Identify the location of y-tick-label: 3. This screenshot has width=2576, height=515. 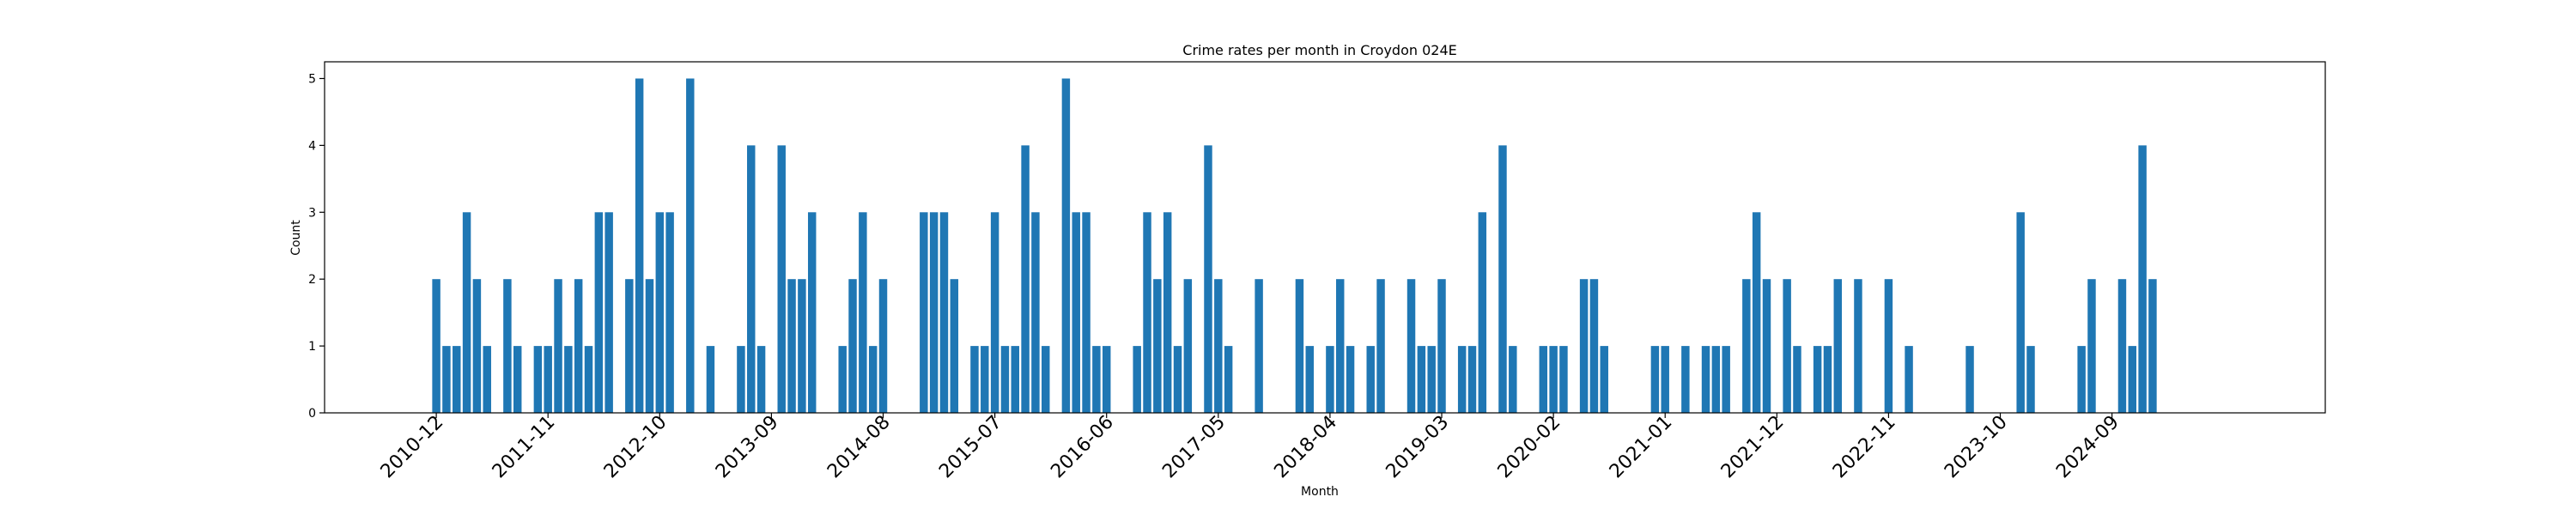
(312, 213).